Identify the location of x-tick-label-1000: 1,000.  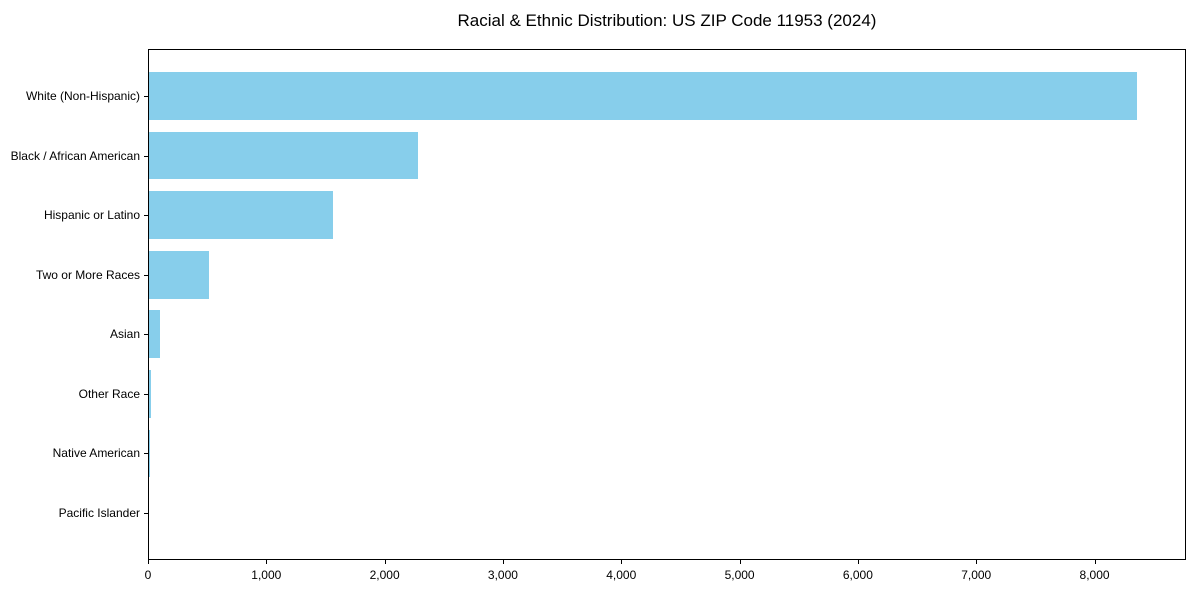
(266, 575).